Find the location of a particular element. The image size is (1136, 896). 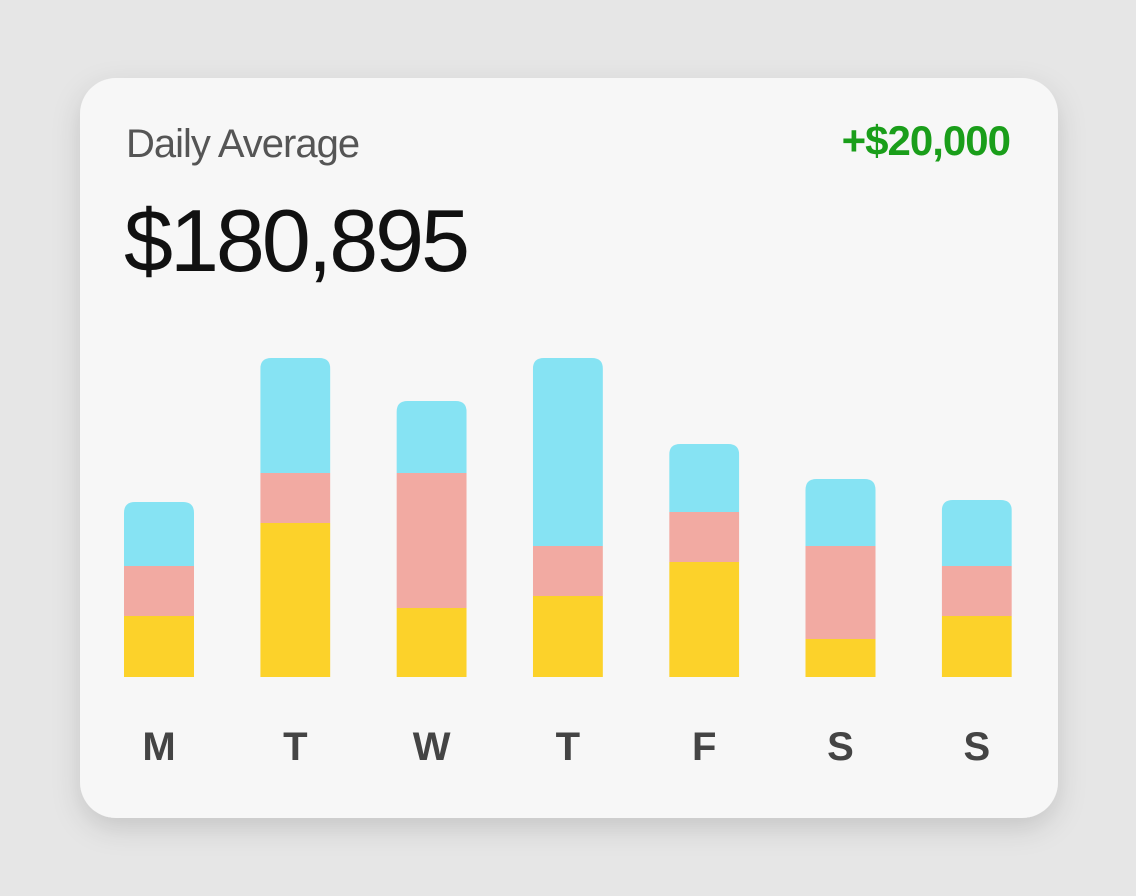

x-tick-label: W is located at coordinates (432, 747).